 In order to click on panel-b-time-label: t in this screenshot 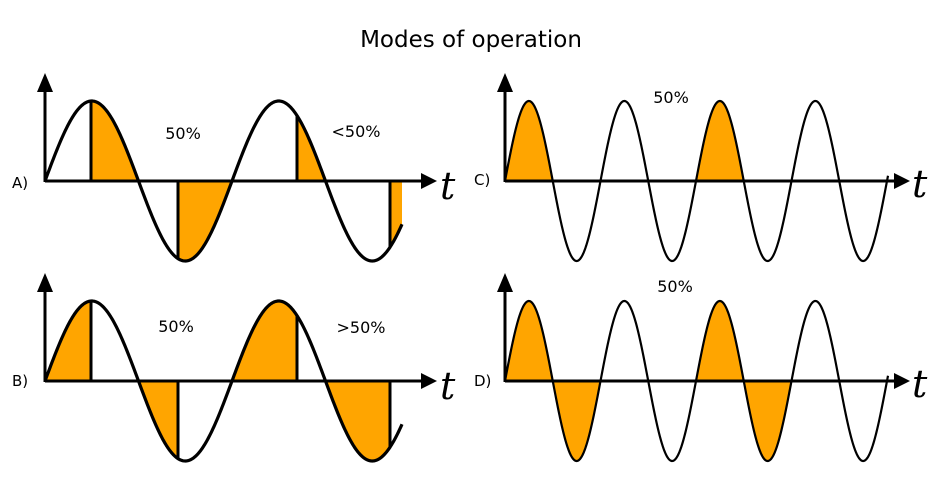, I will do `click(448, 386)`.